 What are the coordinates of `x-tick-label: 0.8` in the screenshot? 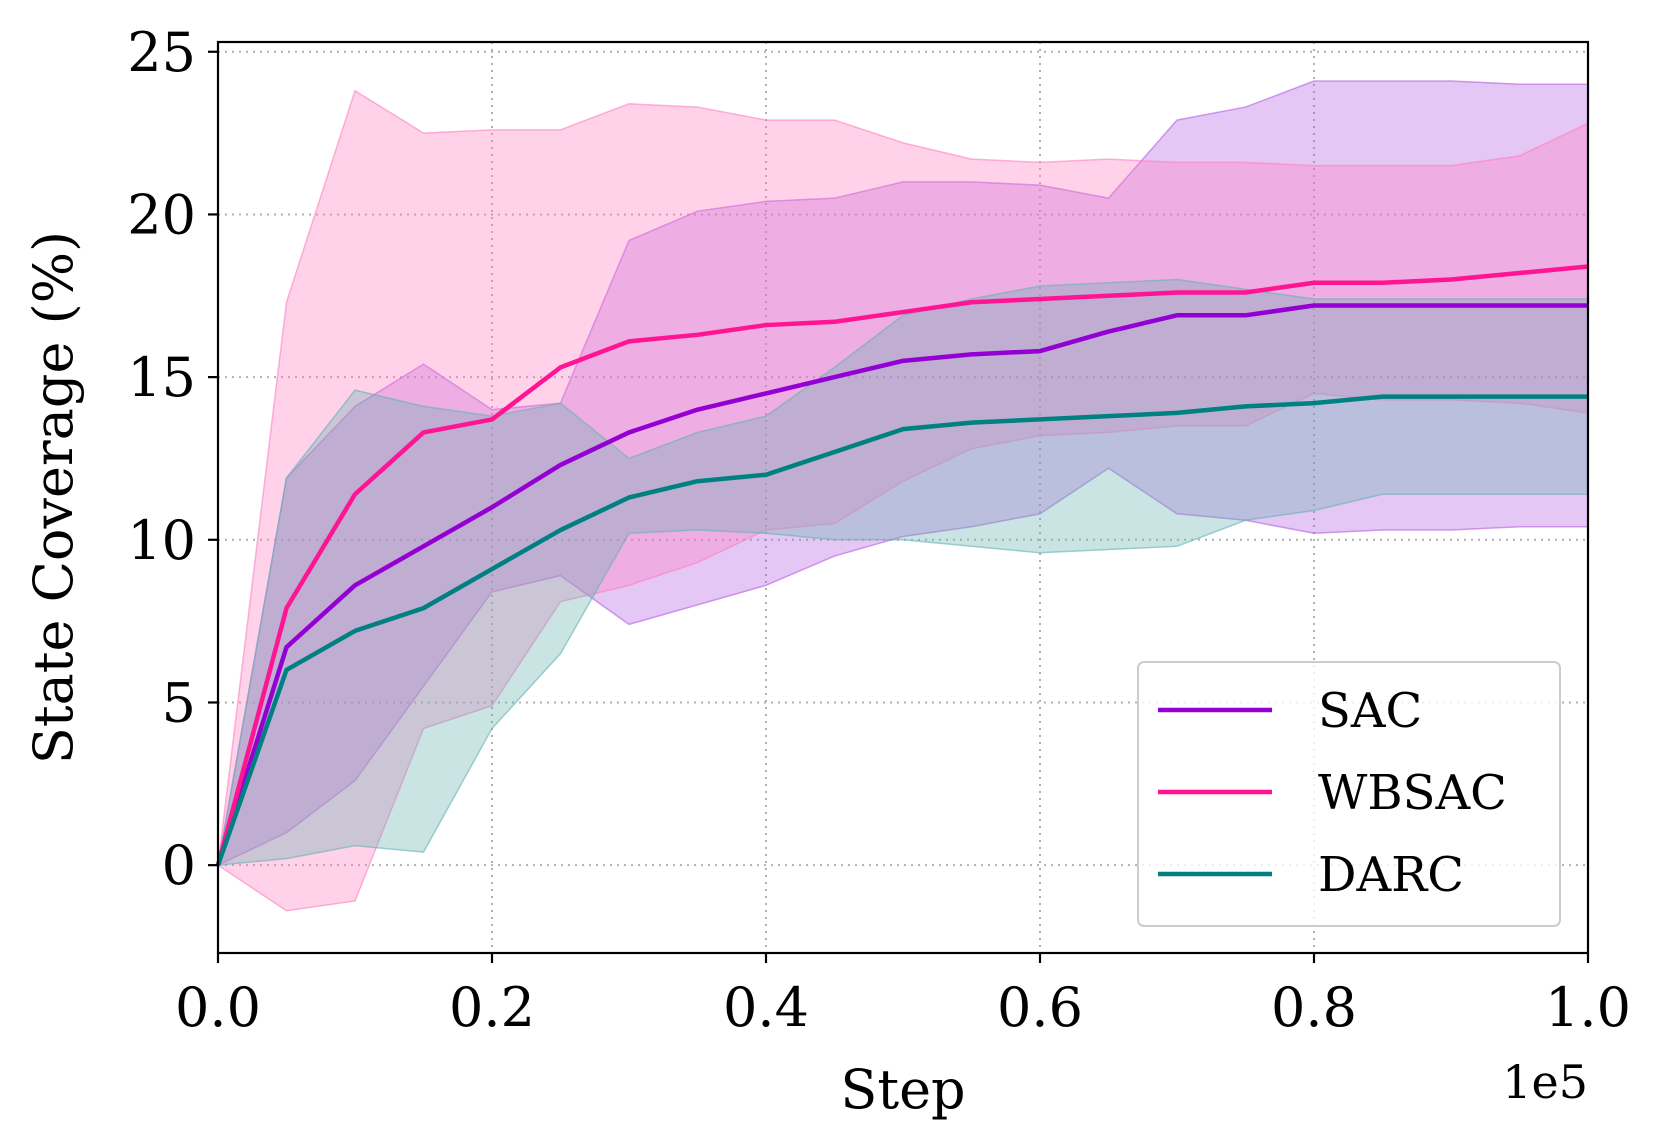 It's located at (1314, 1007).